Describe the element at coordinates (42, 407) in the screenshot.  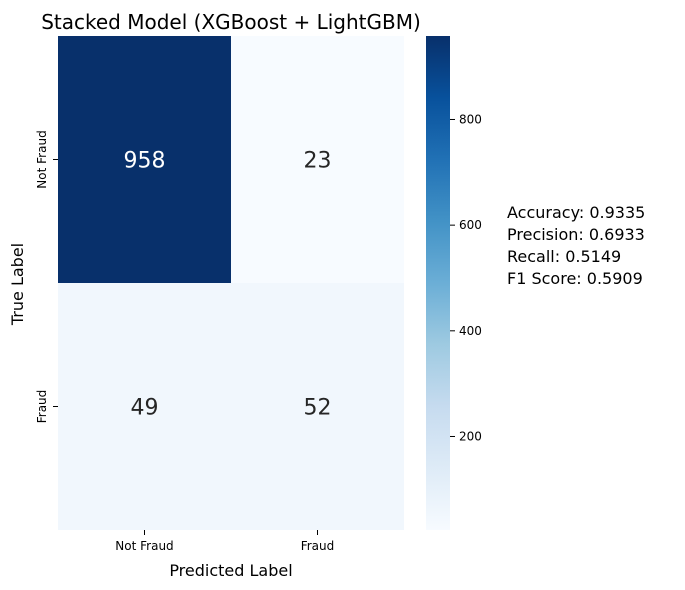
I see `y-tick-label: Fraud` at that location.